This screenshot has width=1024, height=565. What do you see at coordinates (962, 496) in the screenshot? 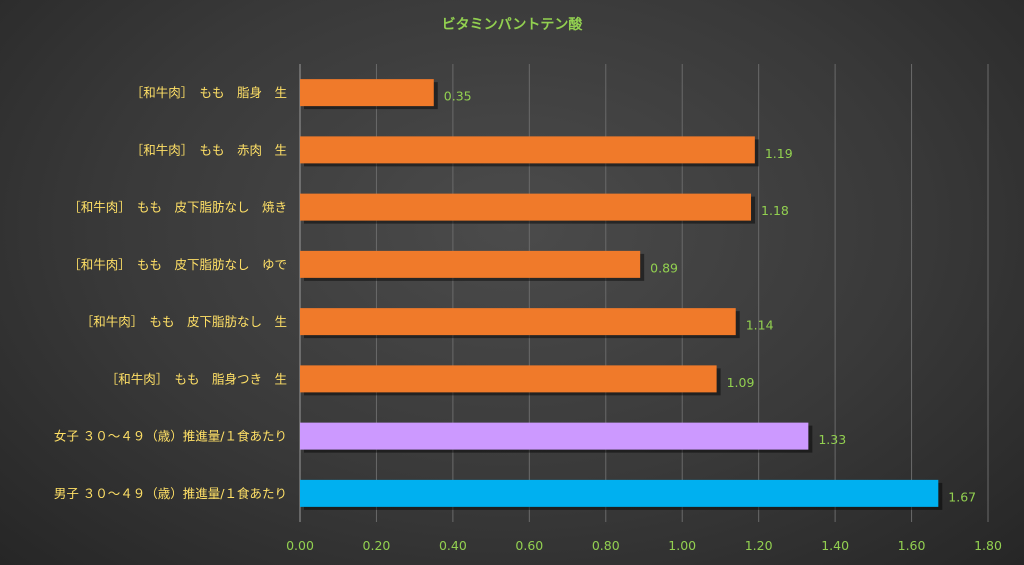
I see `value-label-7: 1.67` at bounding box center [962, 496].